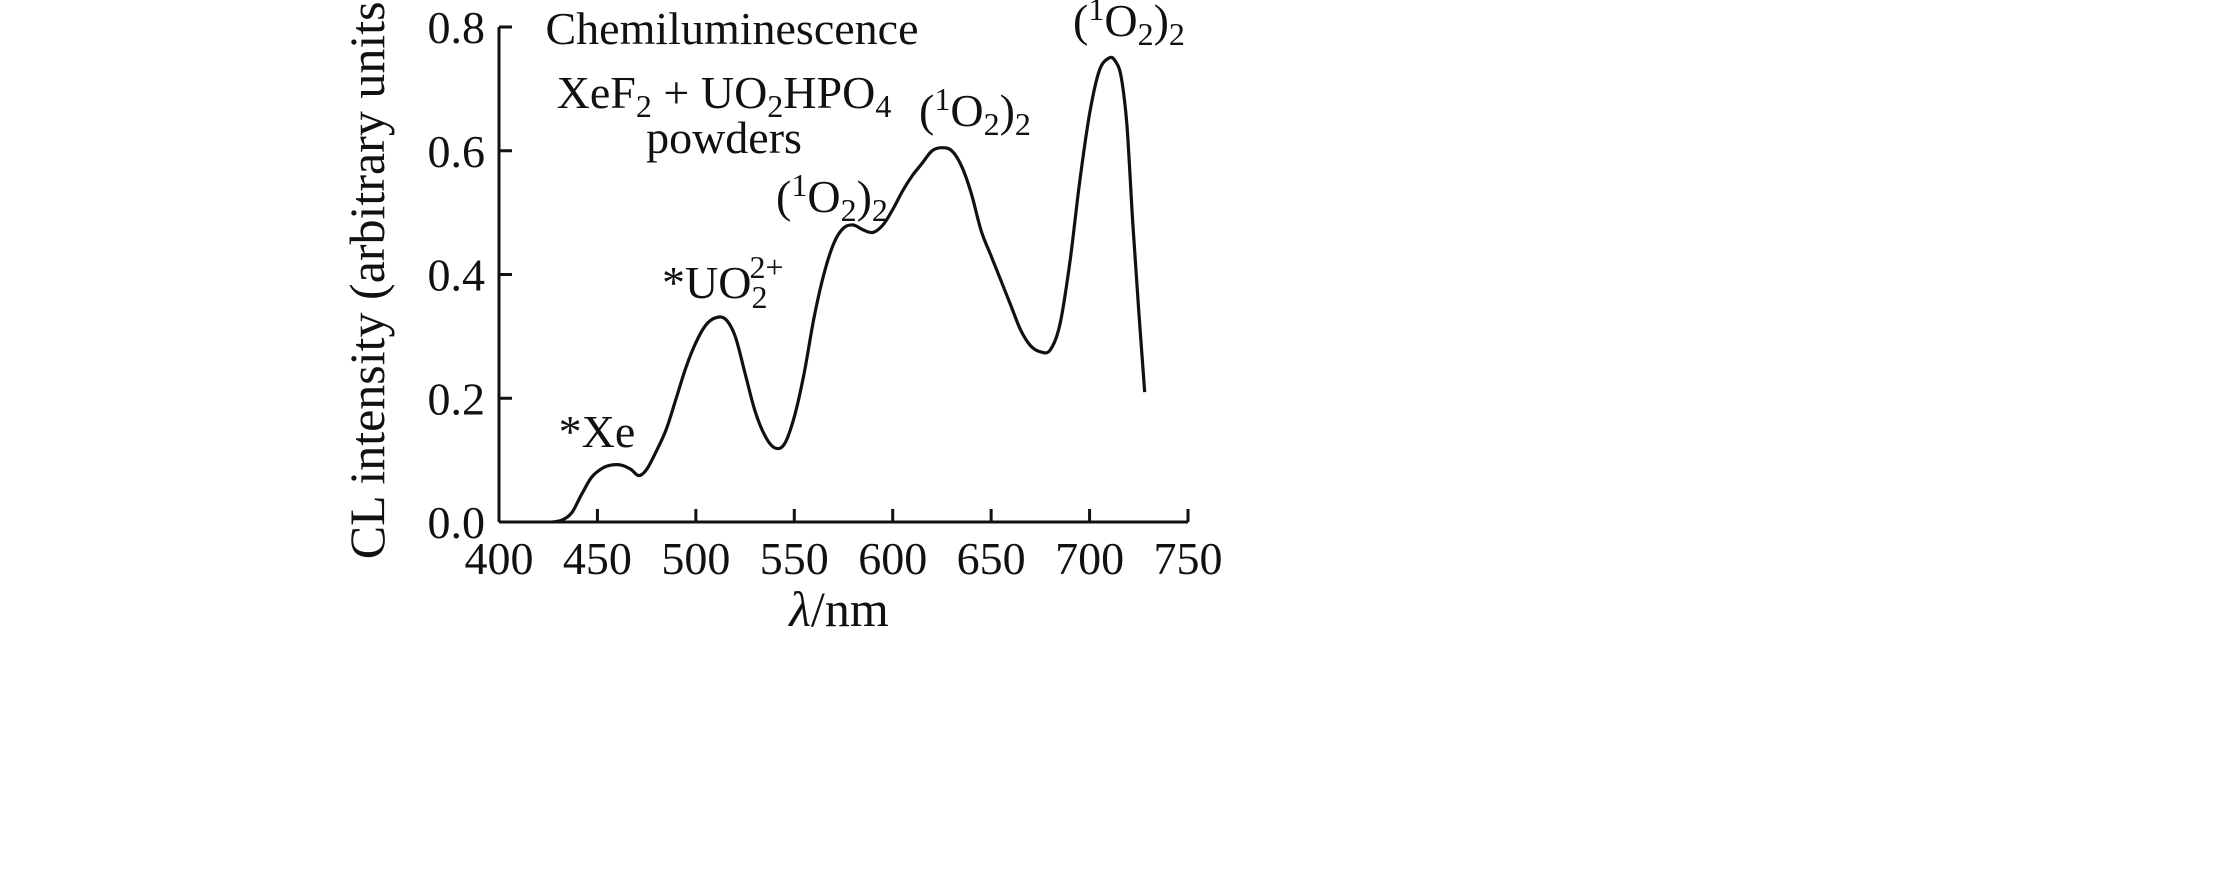 This screenshot has width=2213, height=886. What do you see at coordinates (367, 279) in the screenshot?
I see `y-axis-title: CL intensity (arbitrary units)` at bounding box center [367, 279].